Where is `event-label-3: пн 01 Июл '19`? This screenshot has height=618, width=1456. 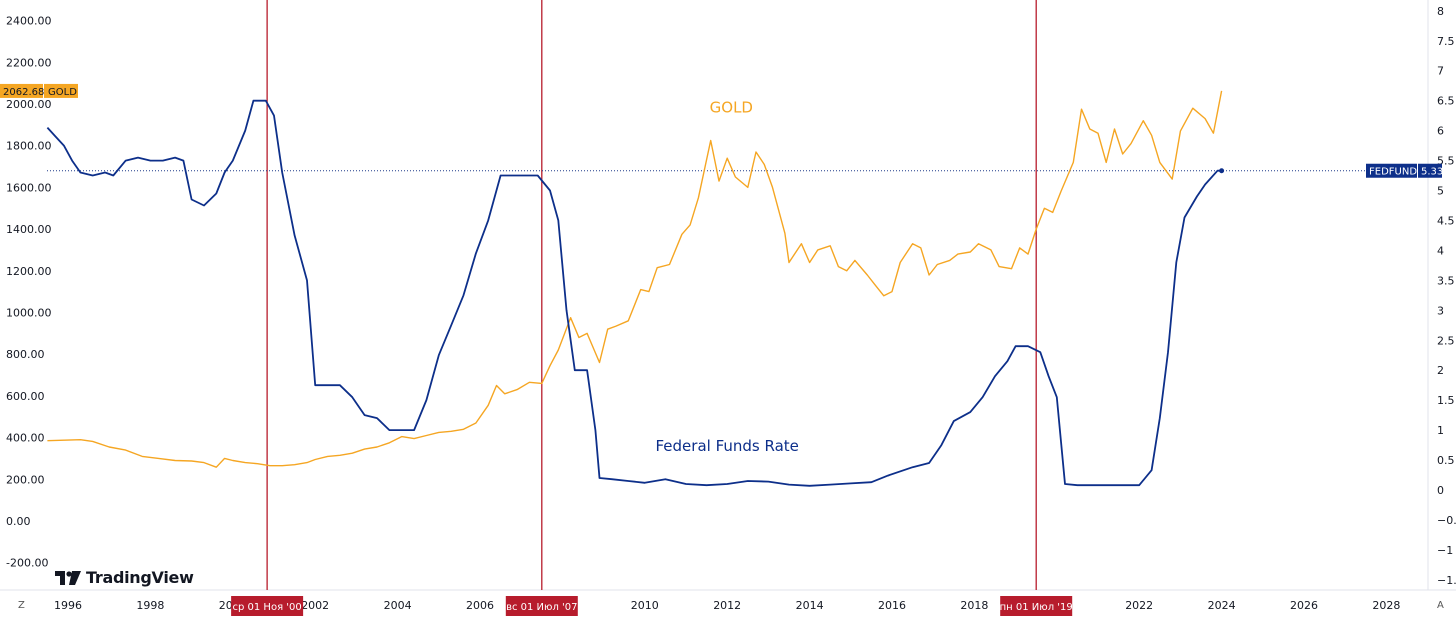
event-label-3: пн 01 Июл '19 is located at coordinates (1036, 607).